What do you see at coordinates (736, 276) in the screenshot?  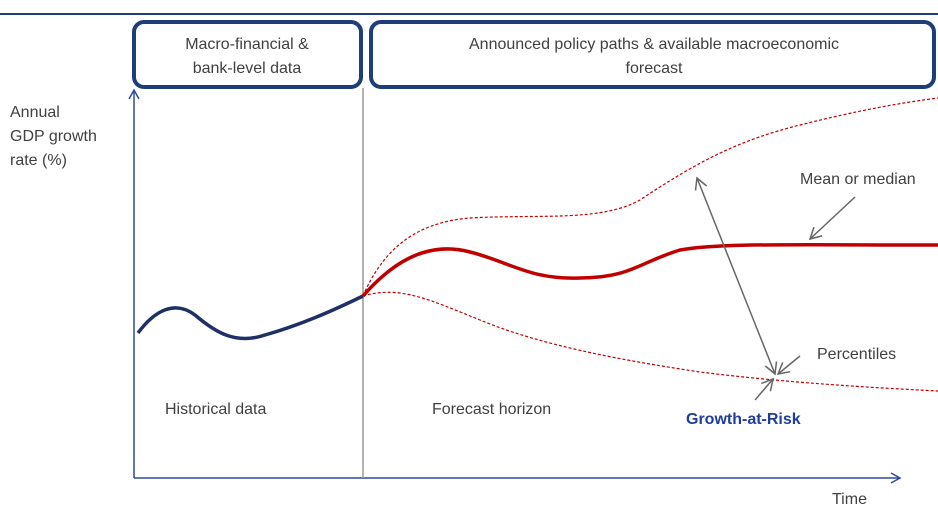 I see `range-arrow` at bounding box center [736, 276].